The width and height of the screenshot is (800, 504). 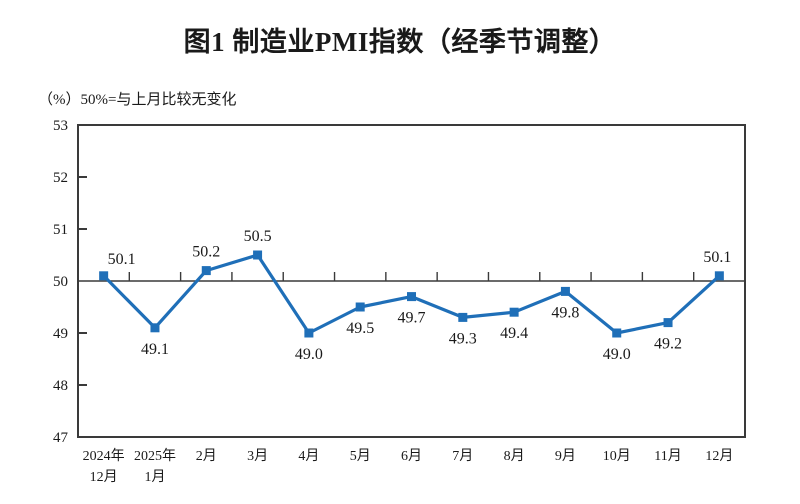 What do you see at coordinates (360, 328) in the screenshot?
I see `svg-text: 49.5` at bounding box center [360, 328].